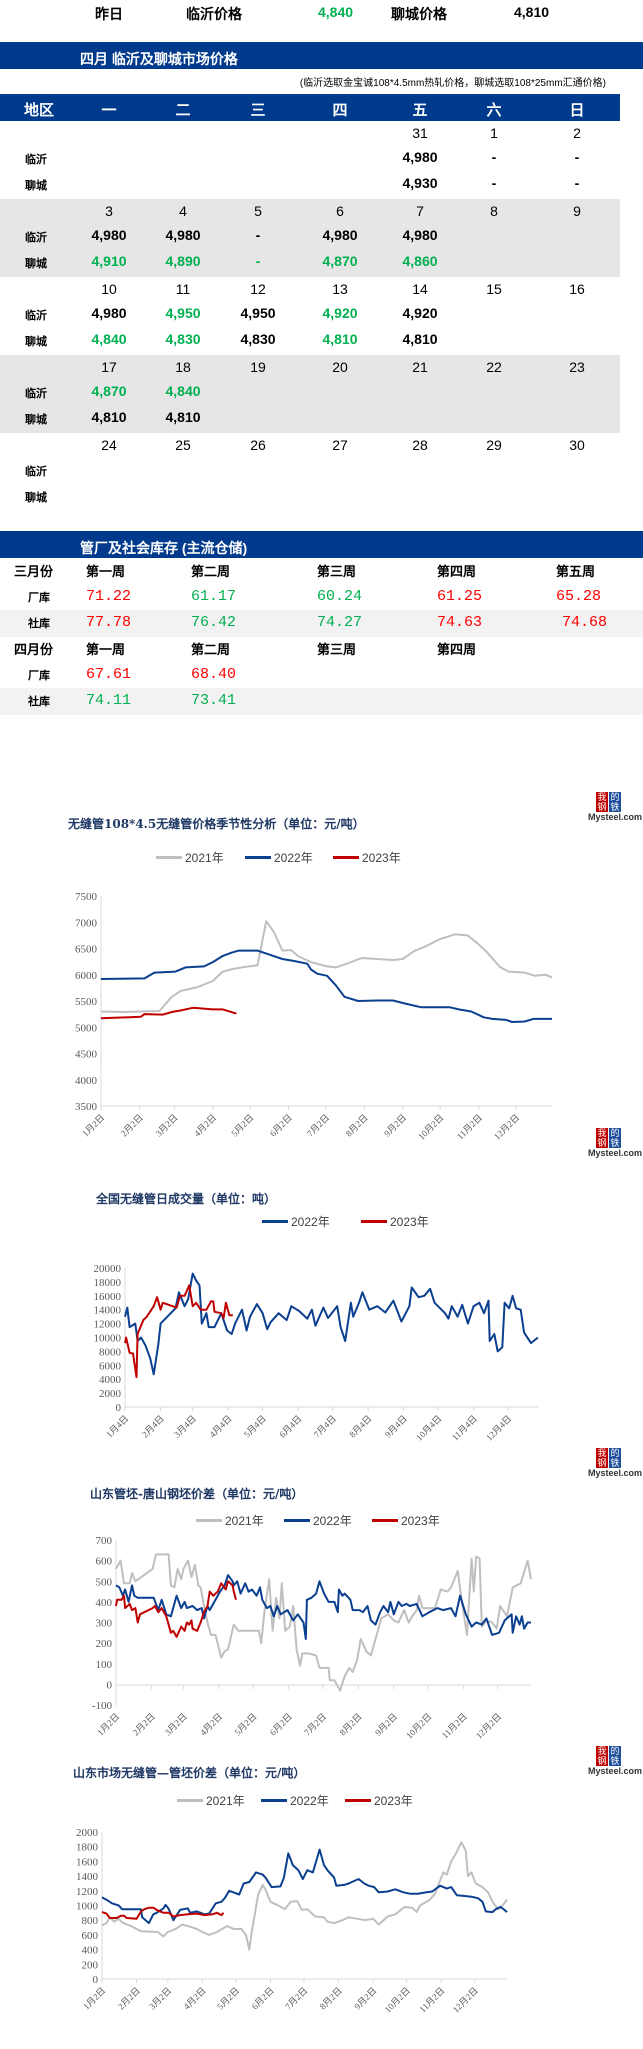 This screenshot has width=643, height=2049. I want to click on y-tick-label: 5000, so click(86, 1028).